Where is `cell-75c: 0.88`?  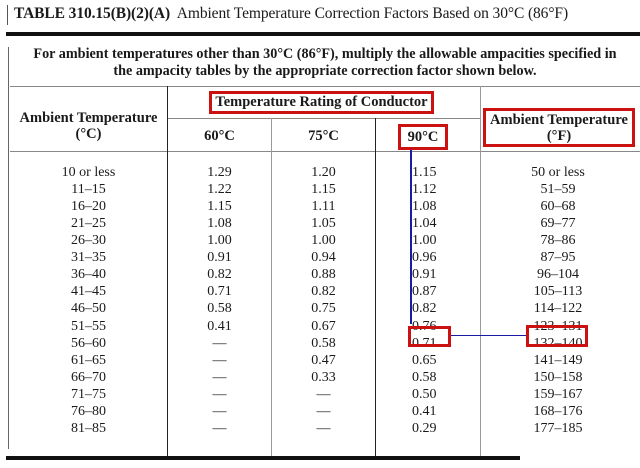 cell-75c: 0.88 is located at coordinates (323, 275).